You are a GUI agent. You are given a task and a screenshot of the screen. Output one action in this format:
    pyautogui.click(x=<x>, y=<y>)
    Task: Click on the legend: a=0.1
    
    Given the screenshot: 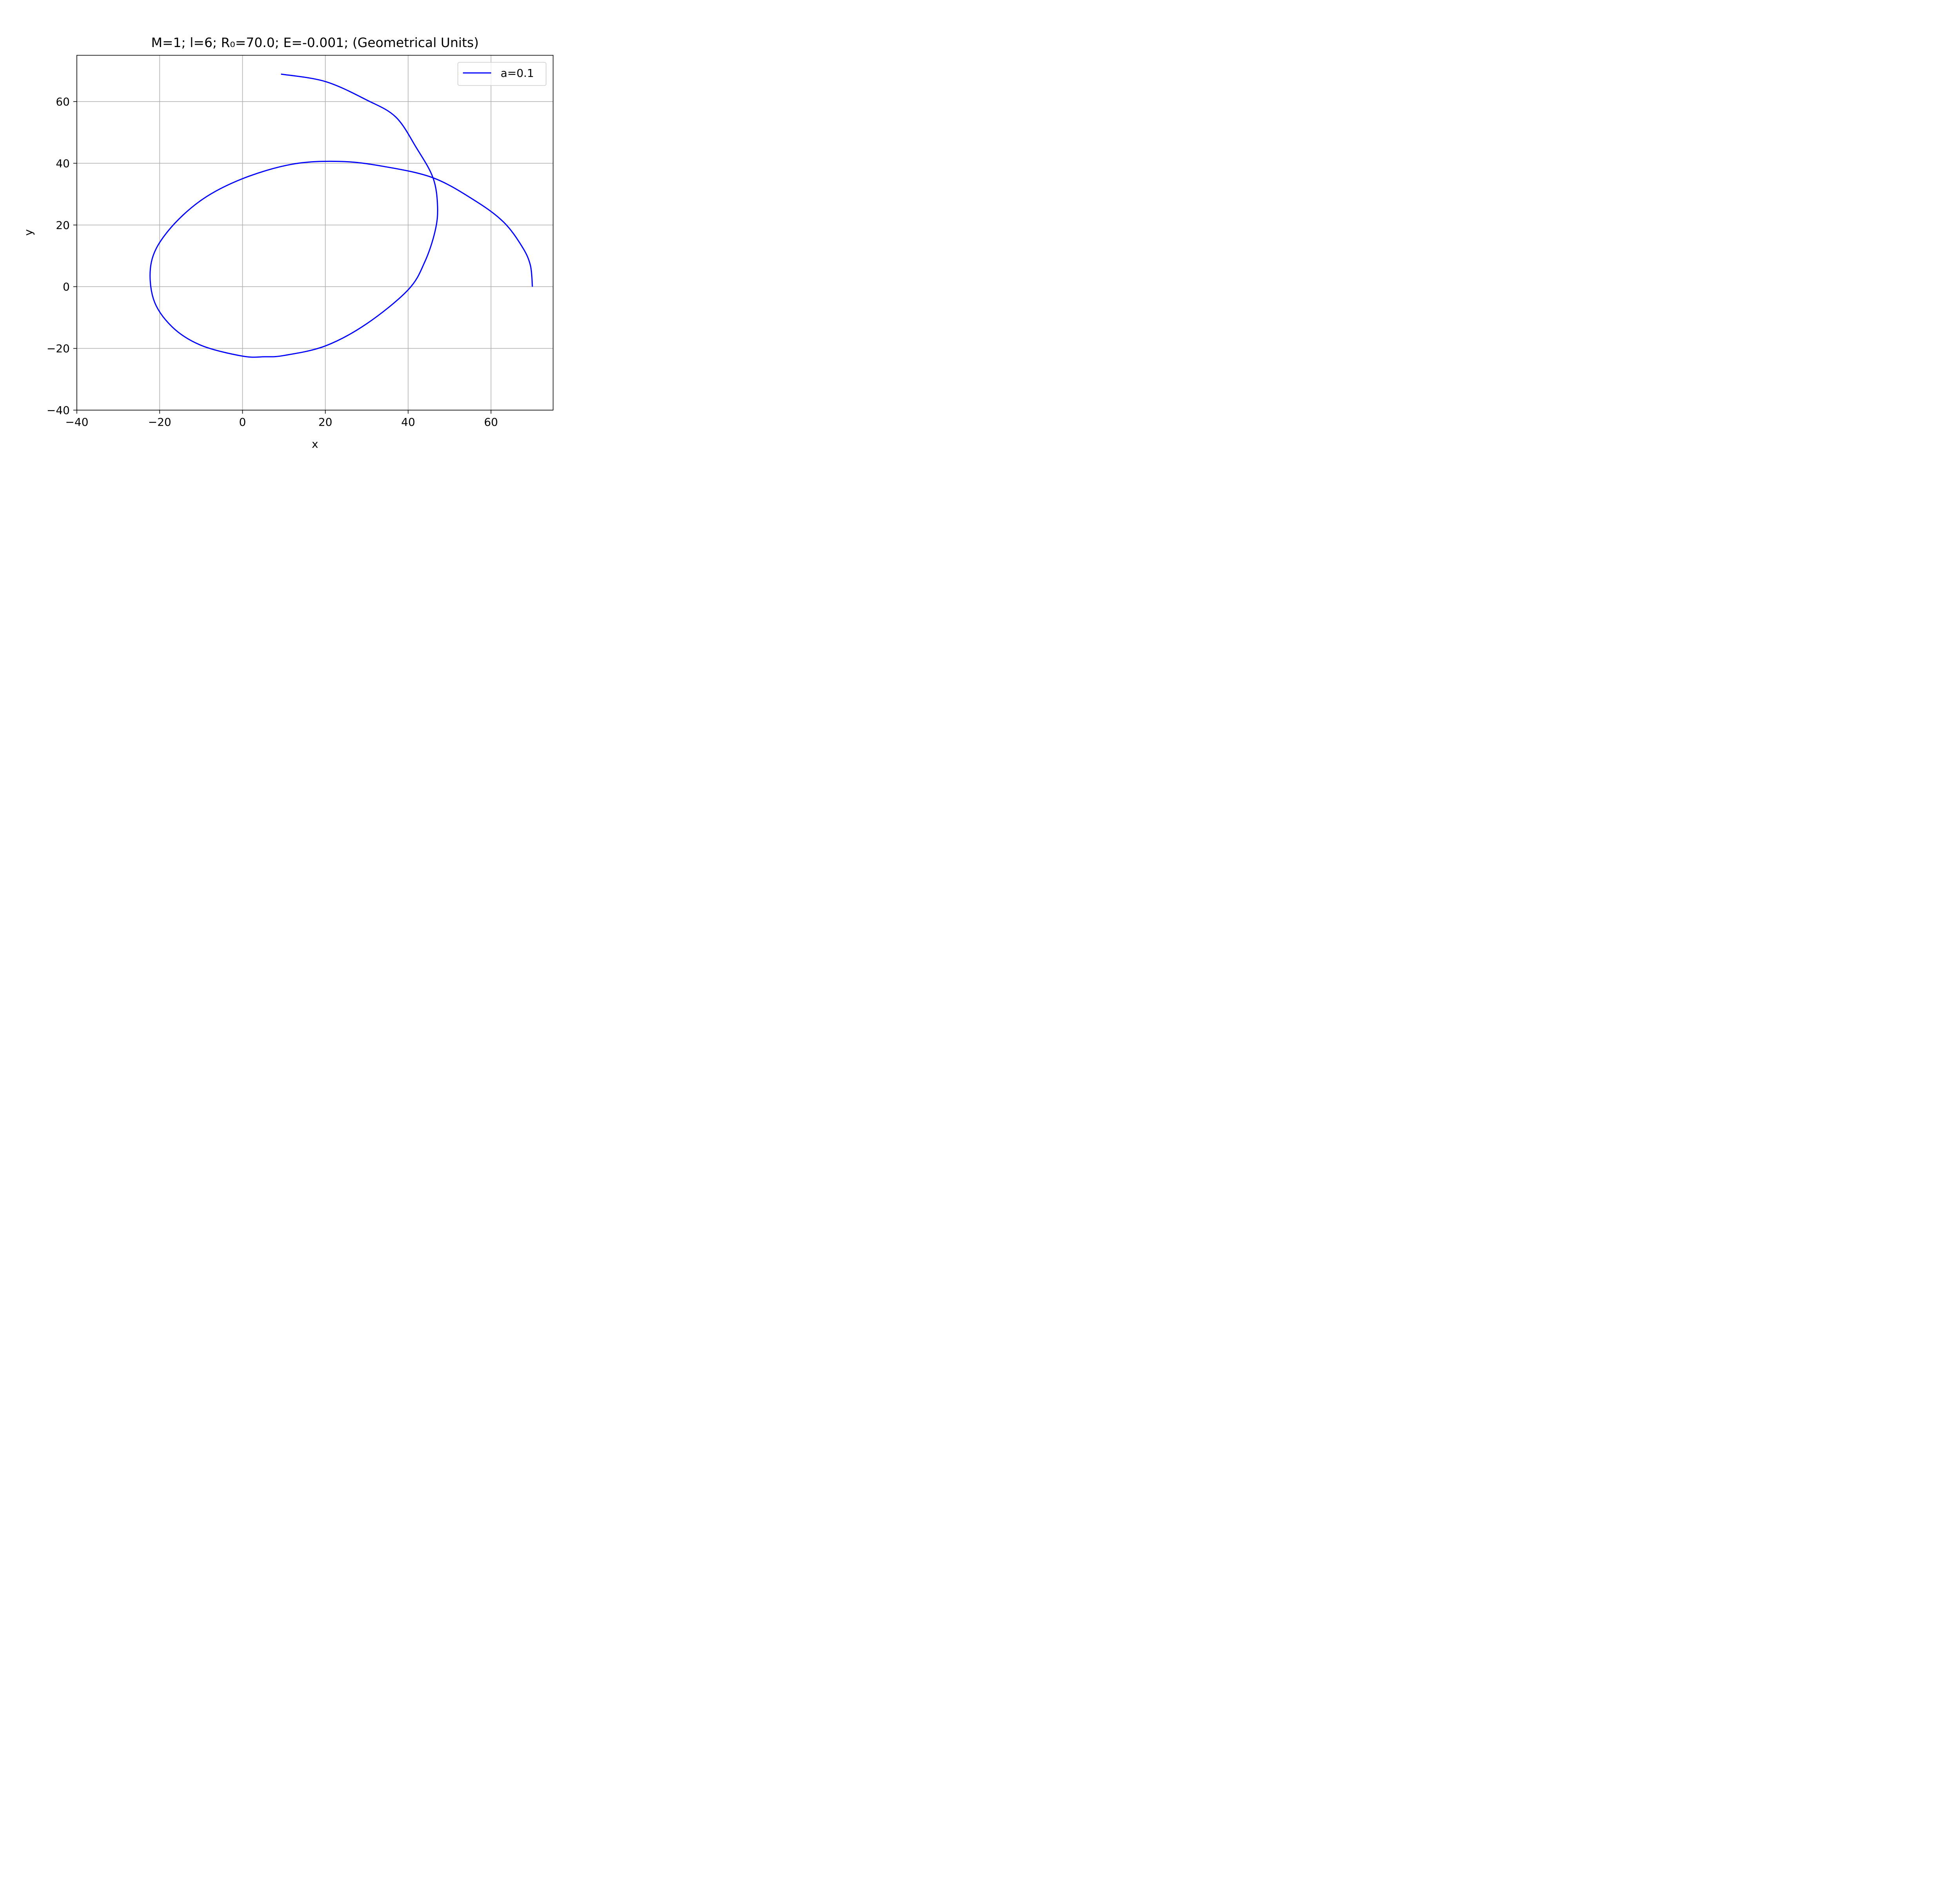 What is the action you would take?
    pyautogui.click(x=502, y=74)
    